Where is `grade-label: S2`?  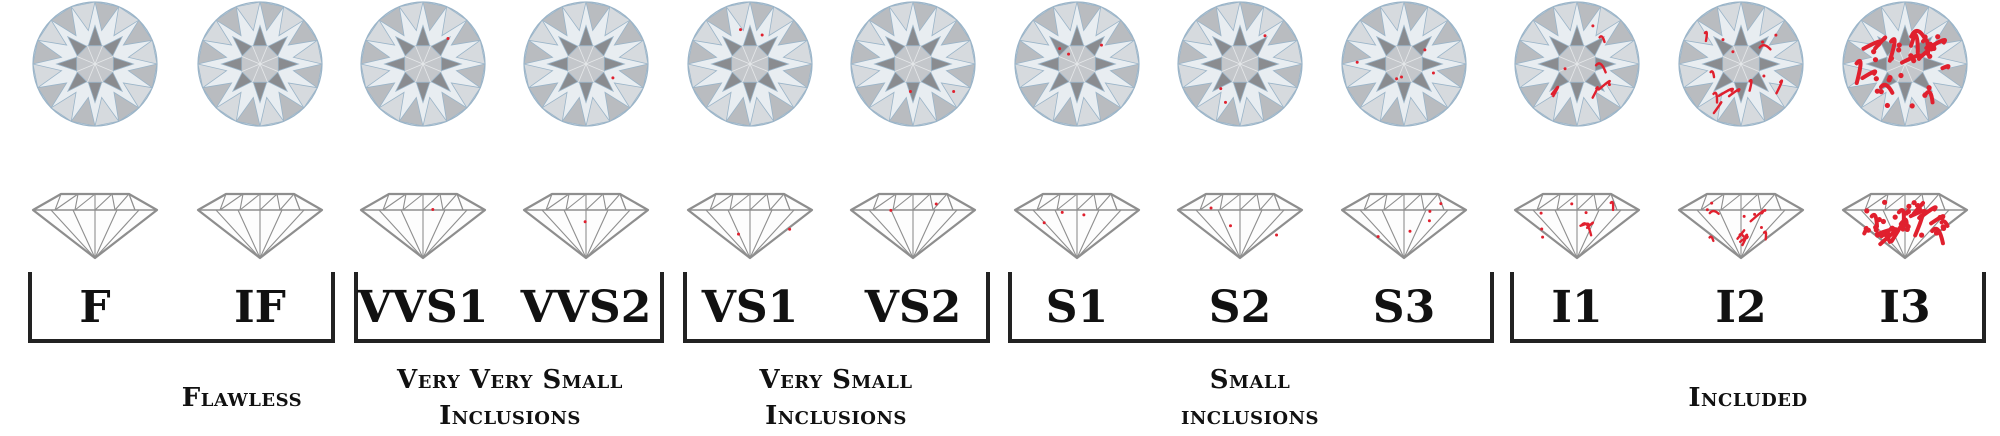
grade-label: S2 is located at coordinates (1240, 307).